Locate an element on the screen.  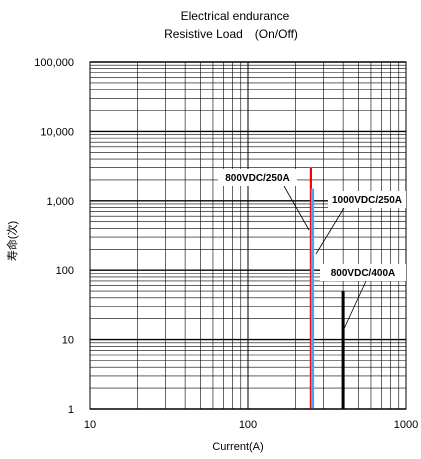
callout-label-2: 1000VDC/250A is located at coordinates (367, 200).